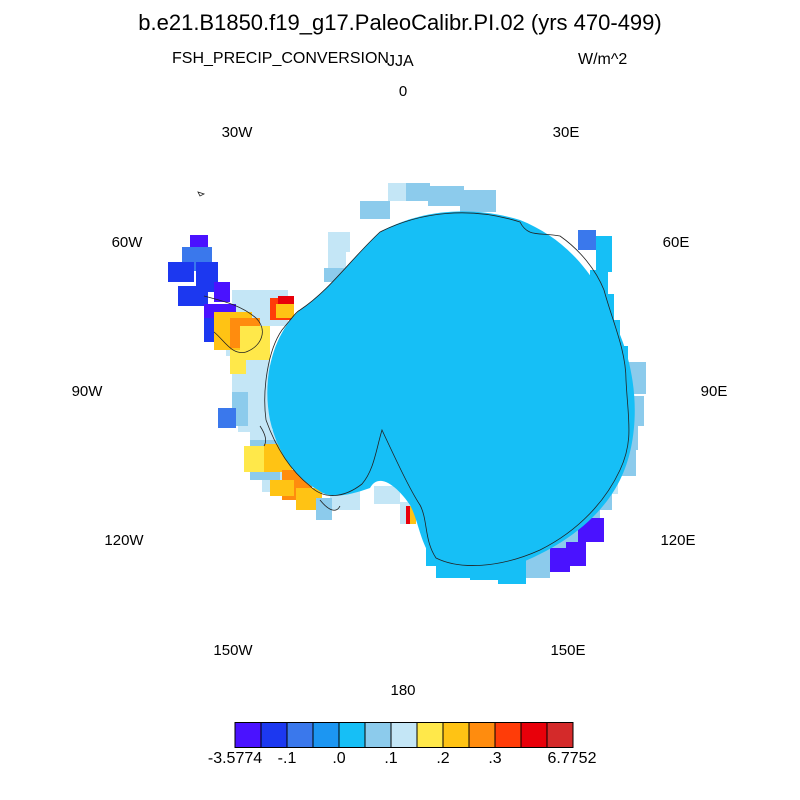 Image resolution: width=800 pixels, height=800 pixels. What do you see at coordinates (400, 61) in the screenshot?
I see `season-label: JJA` at bounding box center [400, 61].